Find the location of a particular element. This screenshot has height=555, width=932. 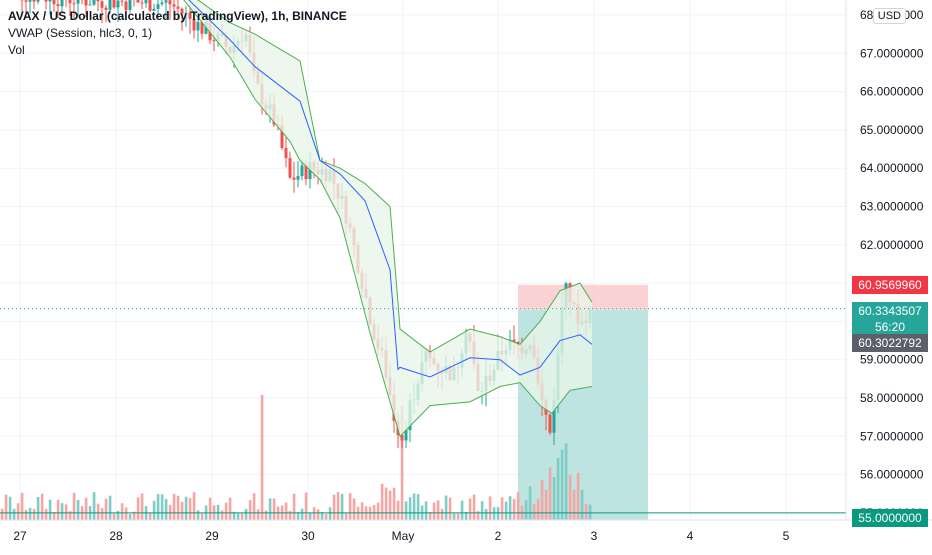

price-tick-label: 57.0000000 is located at coordinates (892, 436).